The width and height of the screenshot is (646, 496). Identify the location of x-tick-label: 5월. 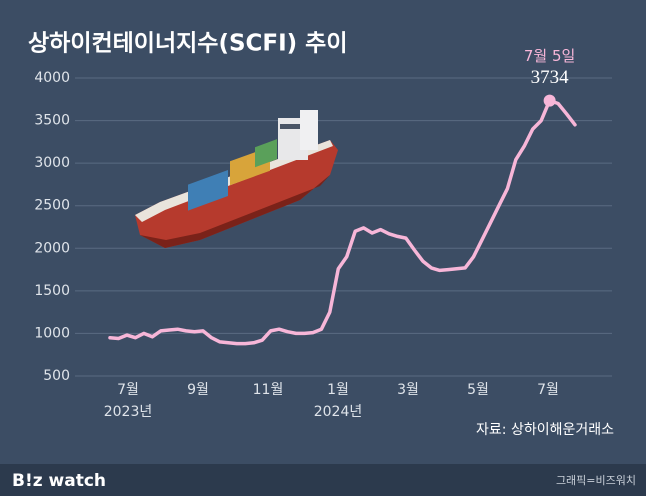
(478, 390).